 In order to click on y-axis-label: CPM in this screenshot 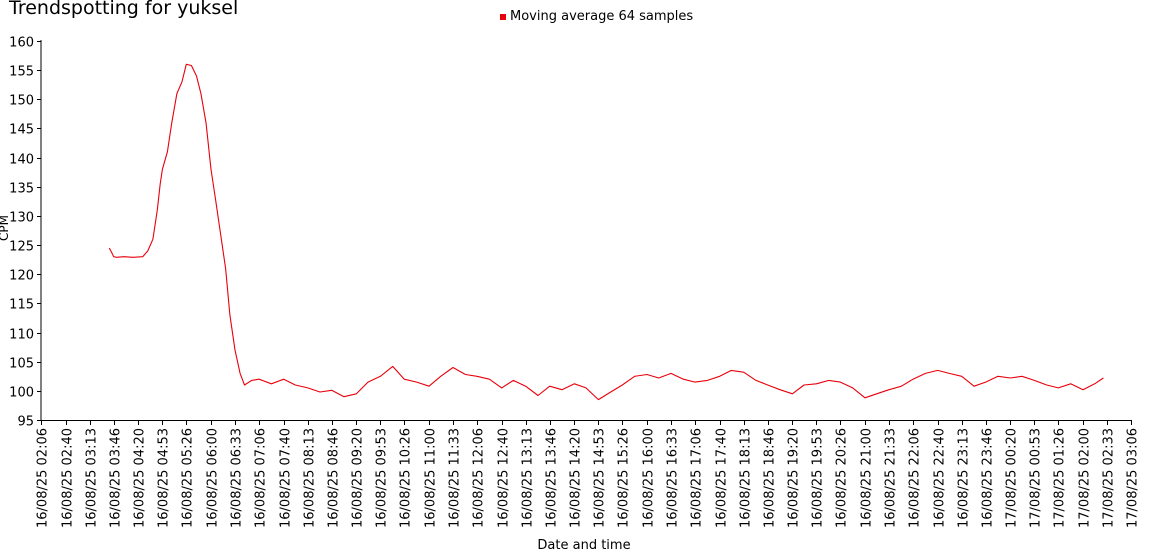, I will do `click(5, 228)`.